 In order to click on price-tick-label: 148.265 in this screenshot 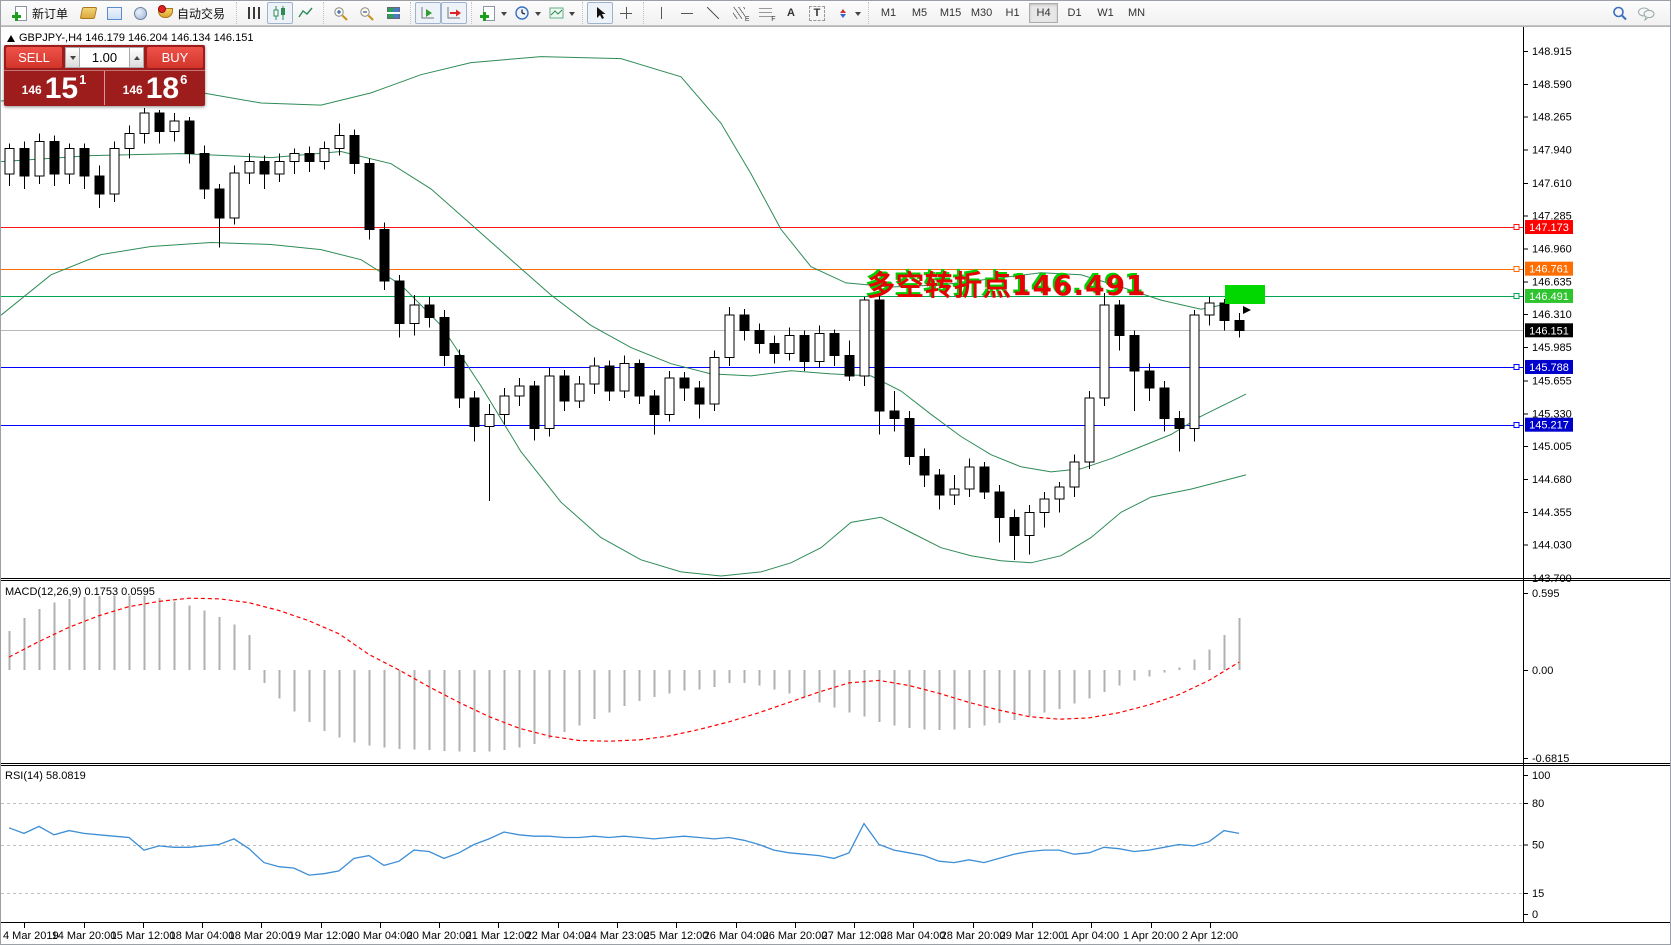, I will do `click(1552, 118)`.